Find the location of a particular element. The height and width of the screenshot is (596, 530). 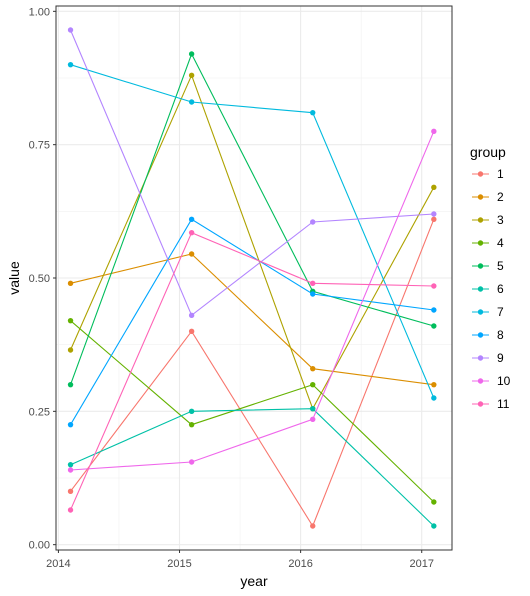

y-axis: 0.00 0.25 0.50 0.75 1.00 is located at coordinates (42, 279).